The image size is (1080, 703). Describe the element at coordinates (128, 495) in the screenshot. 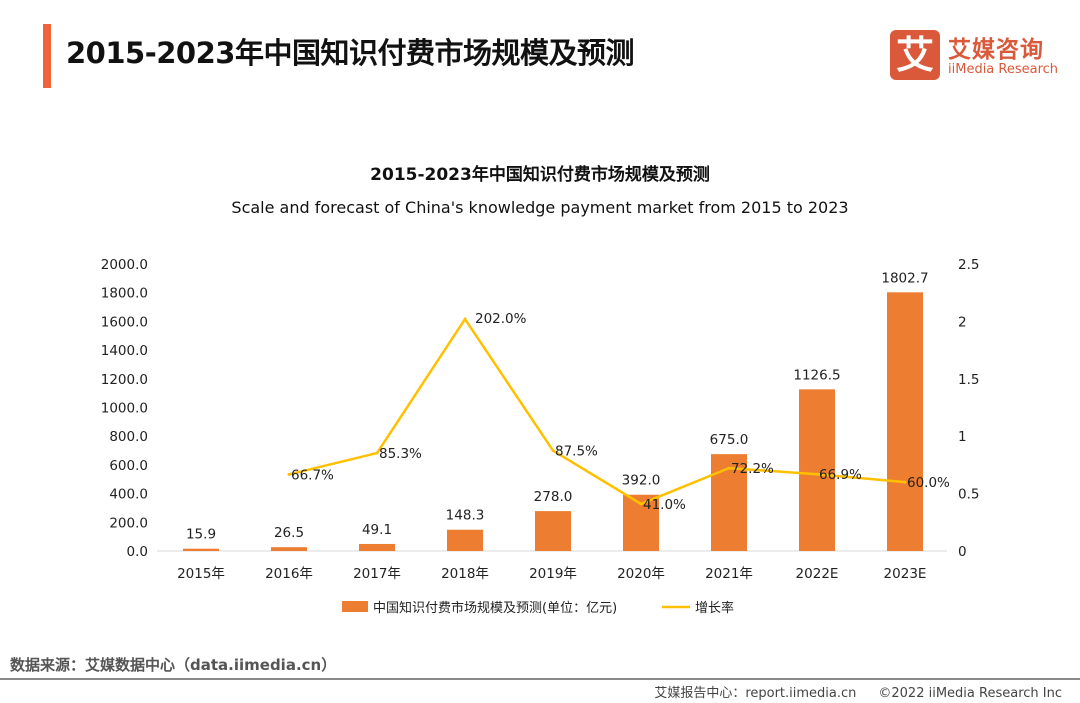

I see `left-tick-label: 400.0` at that location.